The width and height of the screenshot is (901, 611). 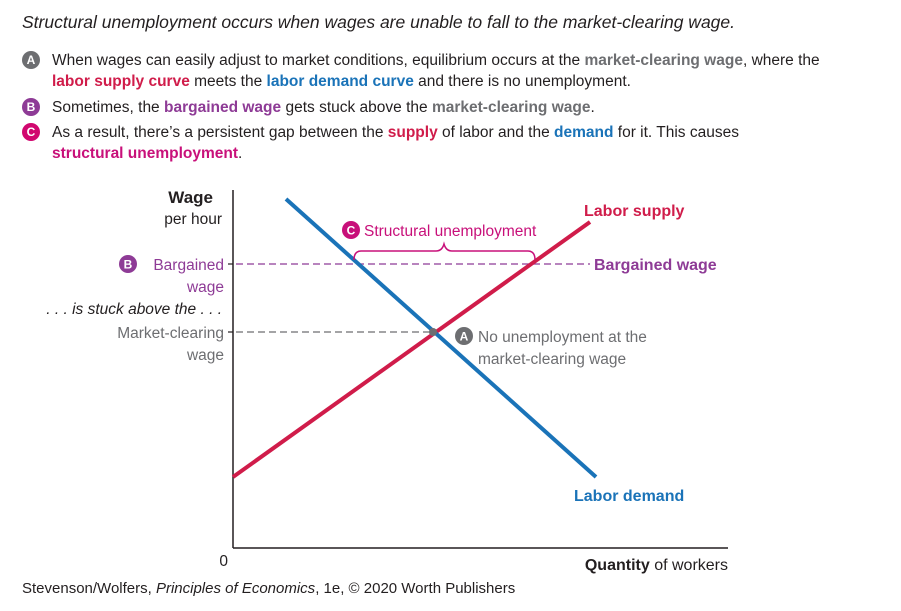 What do you see at coordinates (676, 132) in the screenshot?
I see `note-c-part: for it. This causes` at bounding box center [676, 132].